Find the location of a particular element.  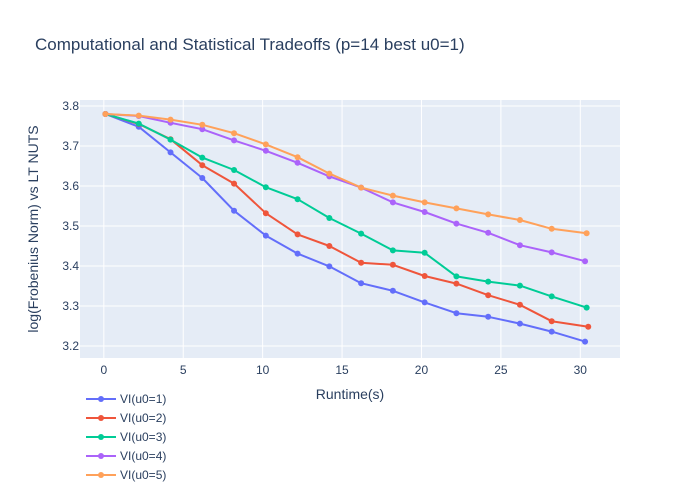

legend-label: VI(u0=1) is located at coordinates (143, 399).